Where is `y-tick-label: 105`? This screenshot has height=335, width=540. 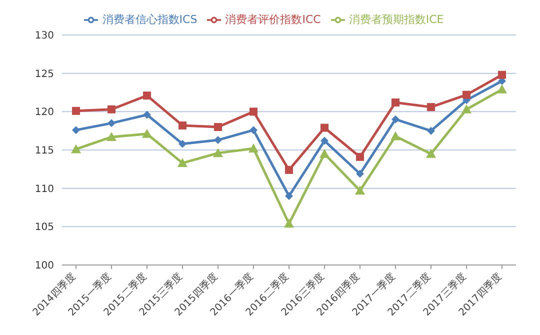 y-tick-label: 105 is located at coordinates (44, 228).